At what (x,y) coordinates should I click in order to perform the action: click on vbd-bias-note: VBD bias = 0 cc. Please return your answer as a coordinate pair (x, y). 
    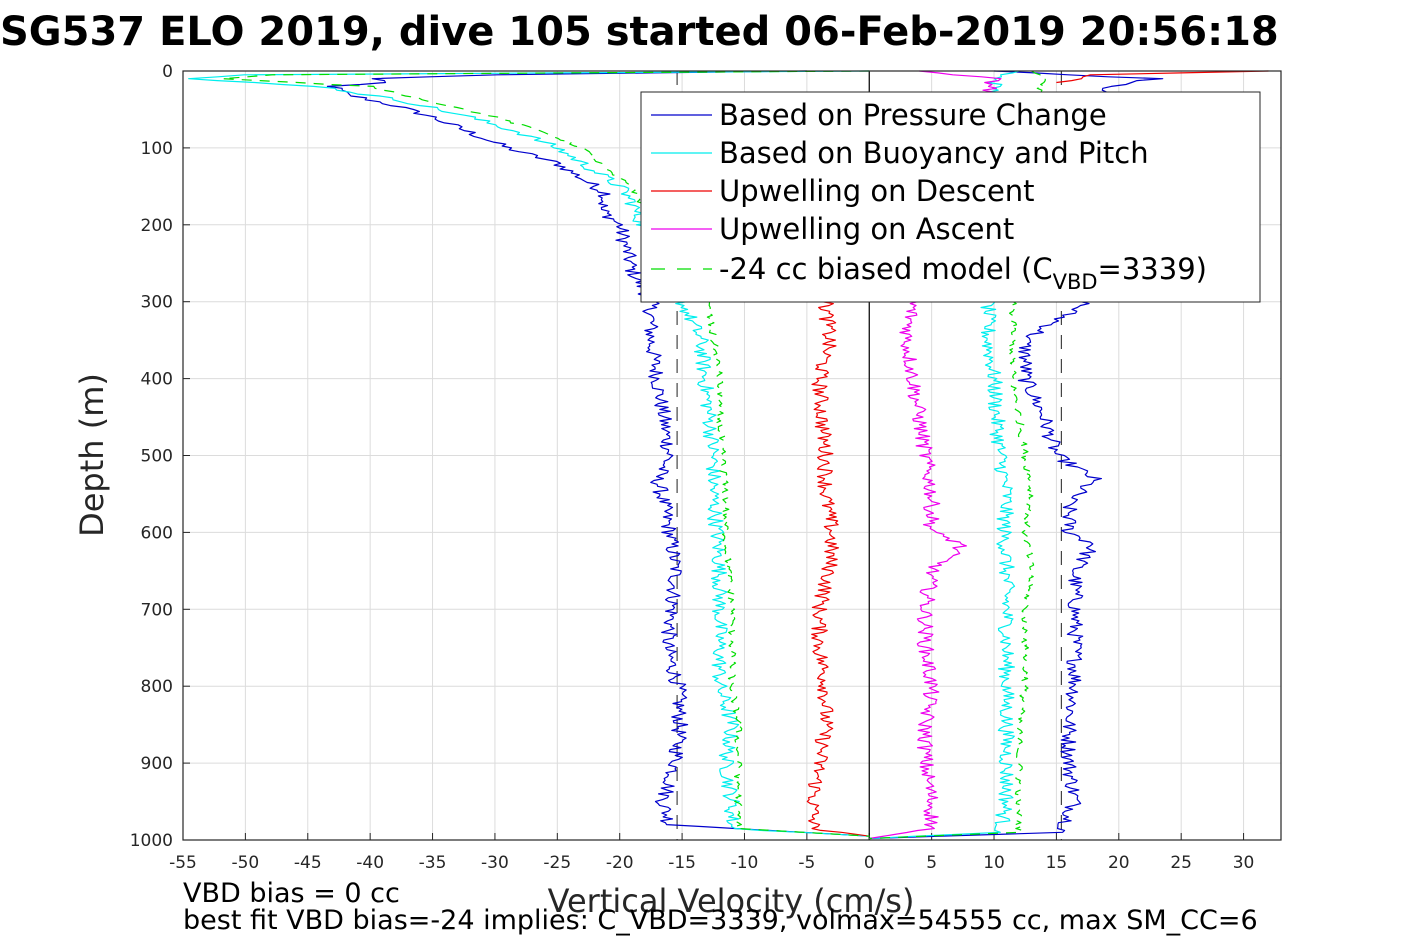
    Looking at the image, I should click on (291, 893).